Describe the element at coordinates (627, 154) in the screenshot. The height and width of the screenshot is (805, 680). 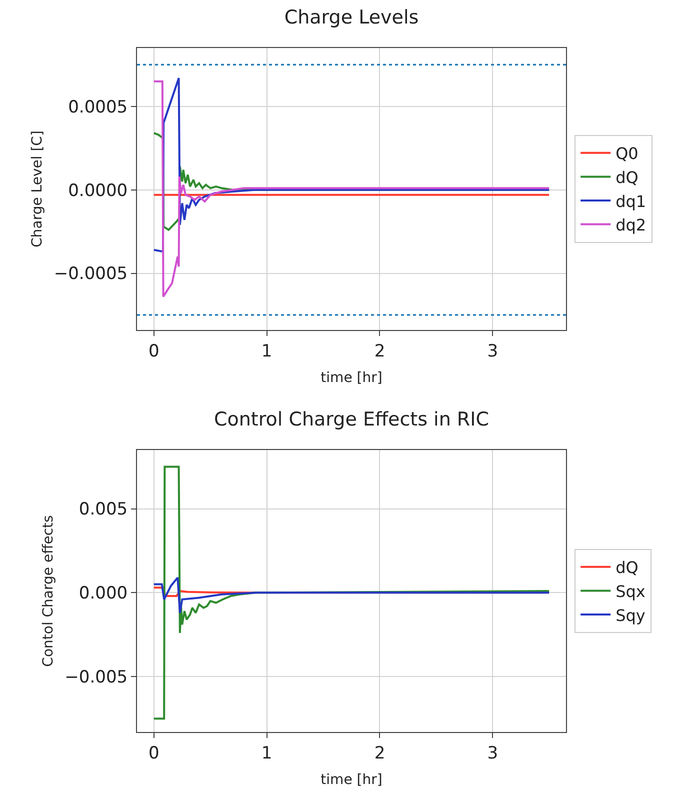
I see `legend-label: Q0` at that location.